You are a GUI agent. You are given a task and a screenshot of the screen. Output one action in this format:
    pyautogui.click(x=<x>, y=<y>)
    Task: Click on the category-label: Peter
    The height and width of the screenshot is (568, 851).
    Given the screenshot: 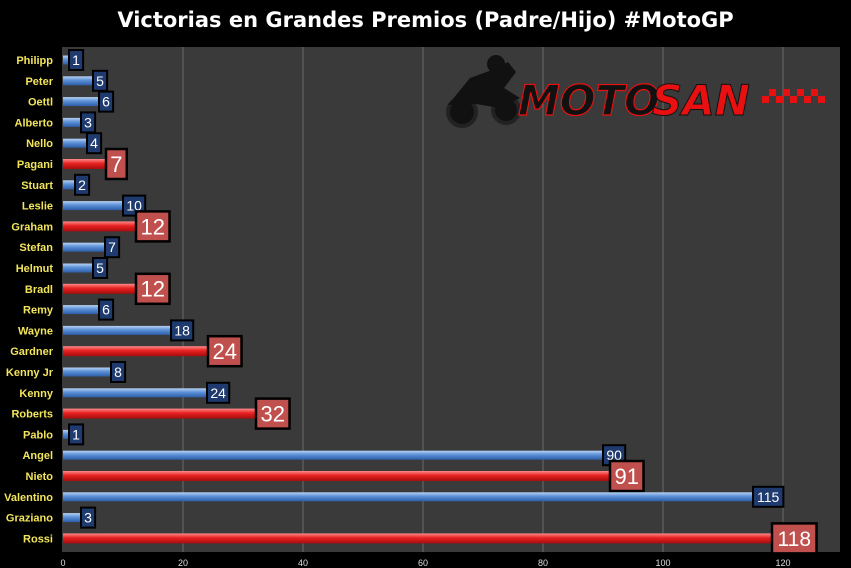 What is the action you would take?
    pyautogui.click(x=39, y=82)
    